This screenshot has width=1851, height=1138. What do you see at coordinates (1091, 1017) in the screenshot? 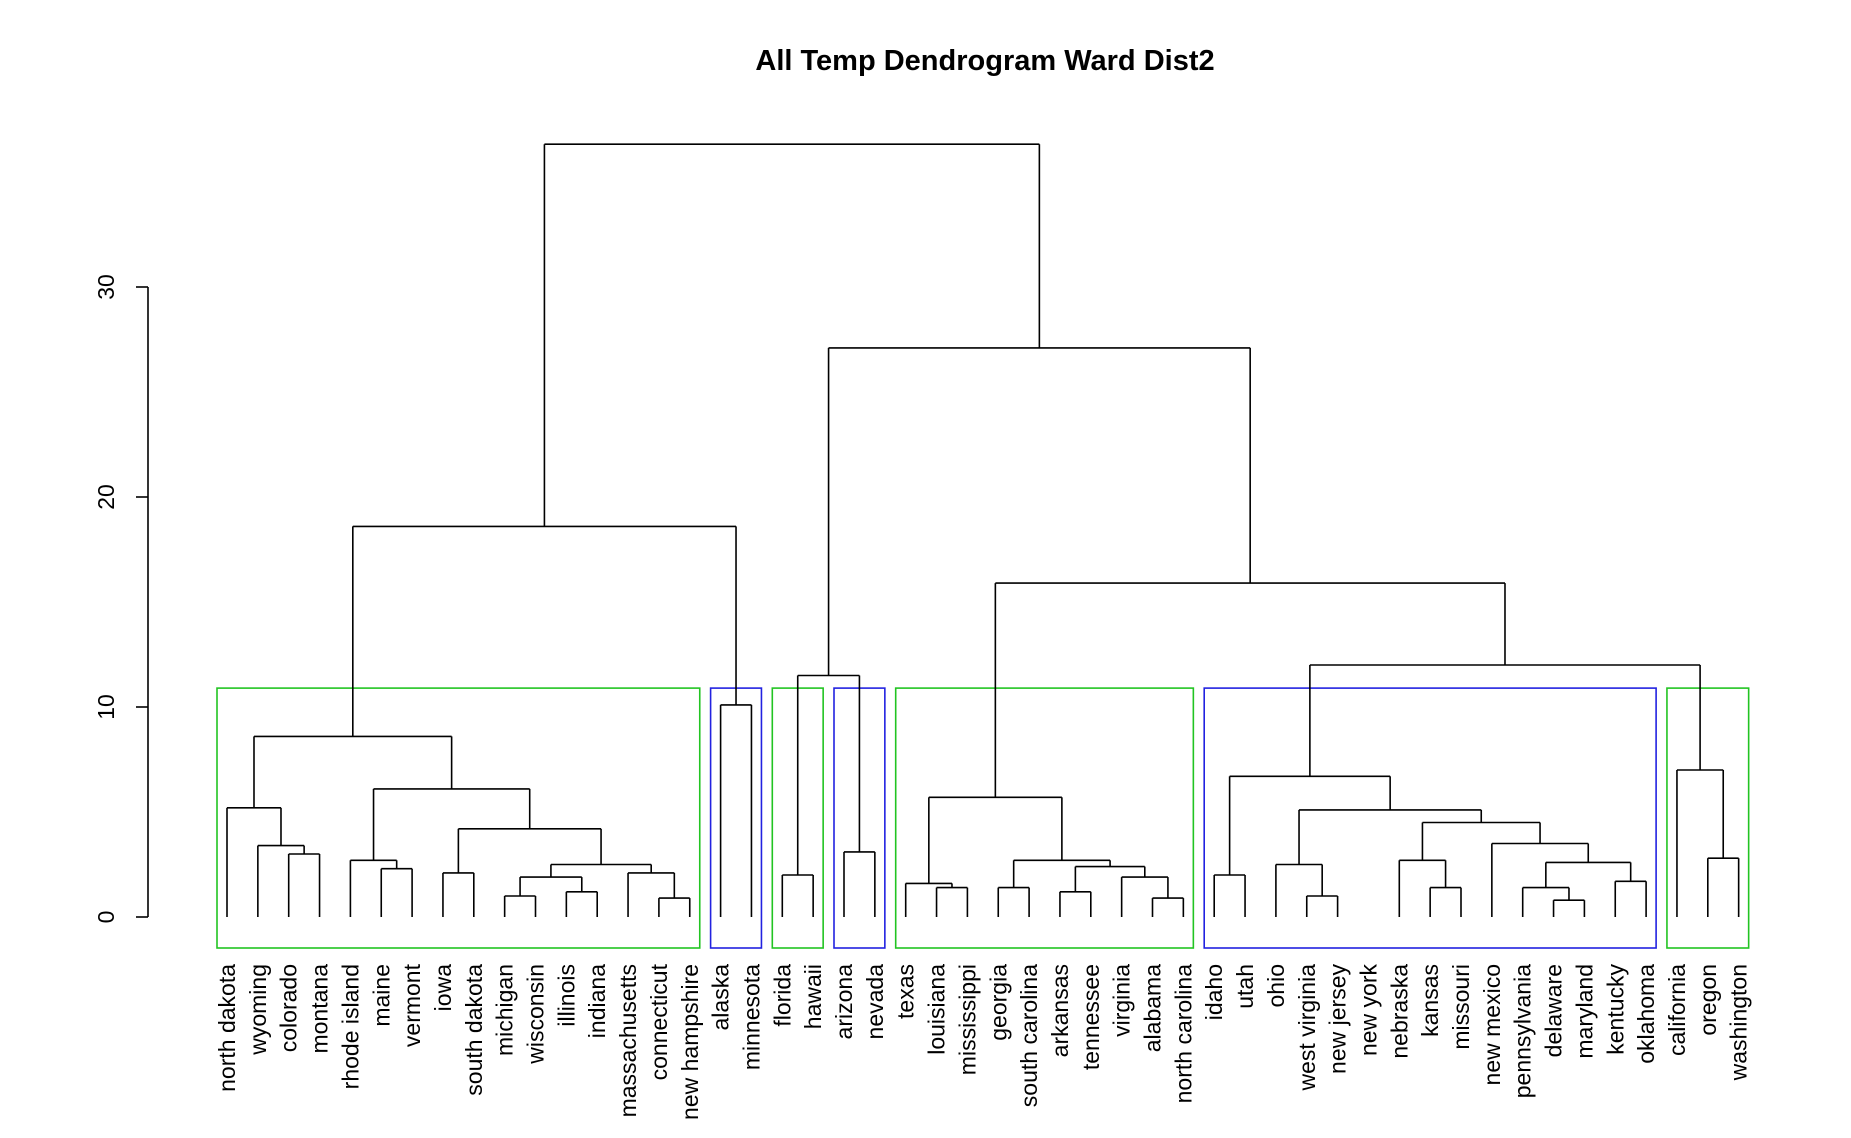
I see `leaf-label: tennessee` at bounding box center [1091, 1017].